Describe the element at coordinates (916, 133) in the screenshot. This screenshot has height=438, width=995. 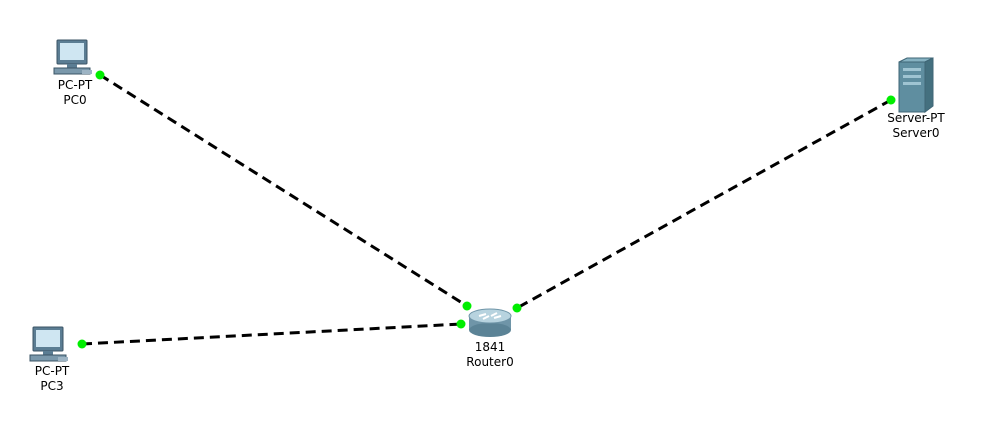
I see `device-name: Server0` at that location.